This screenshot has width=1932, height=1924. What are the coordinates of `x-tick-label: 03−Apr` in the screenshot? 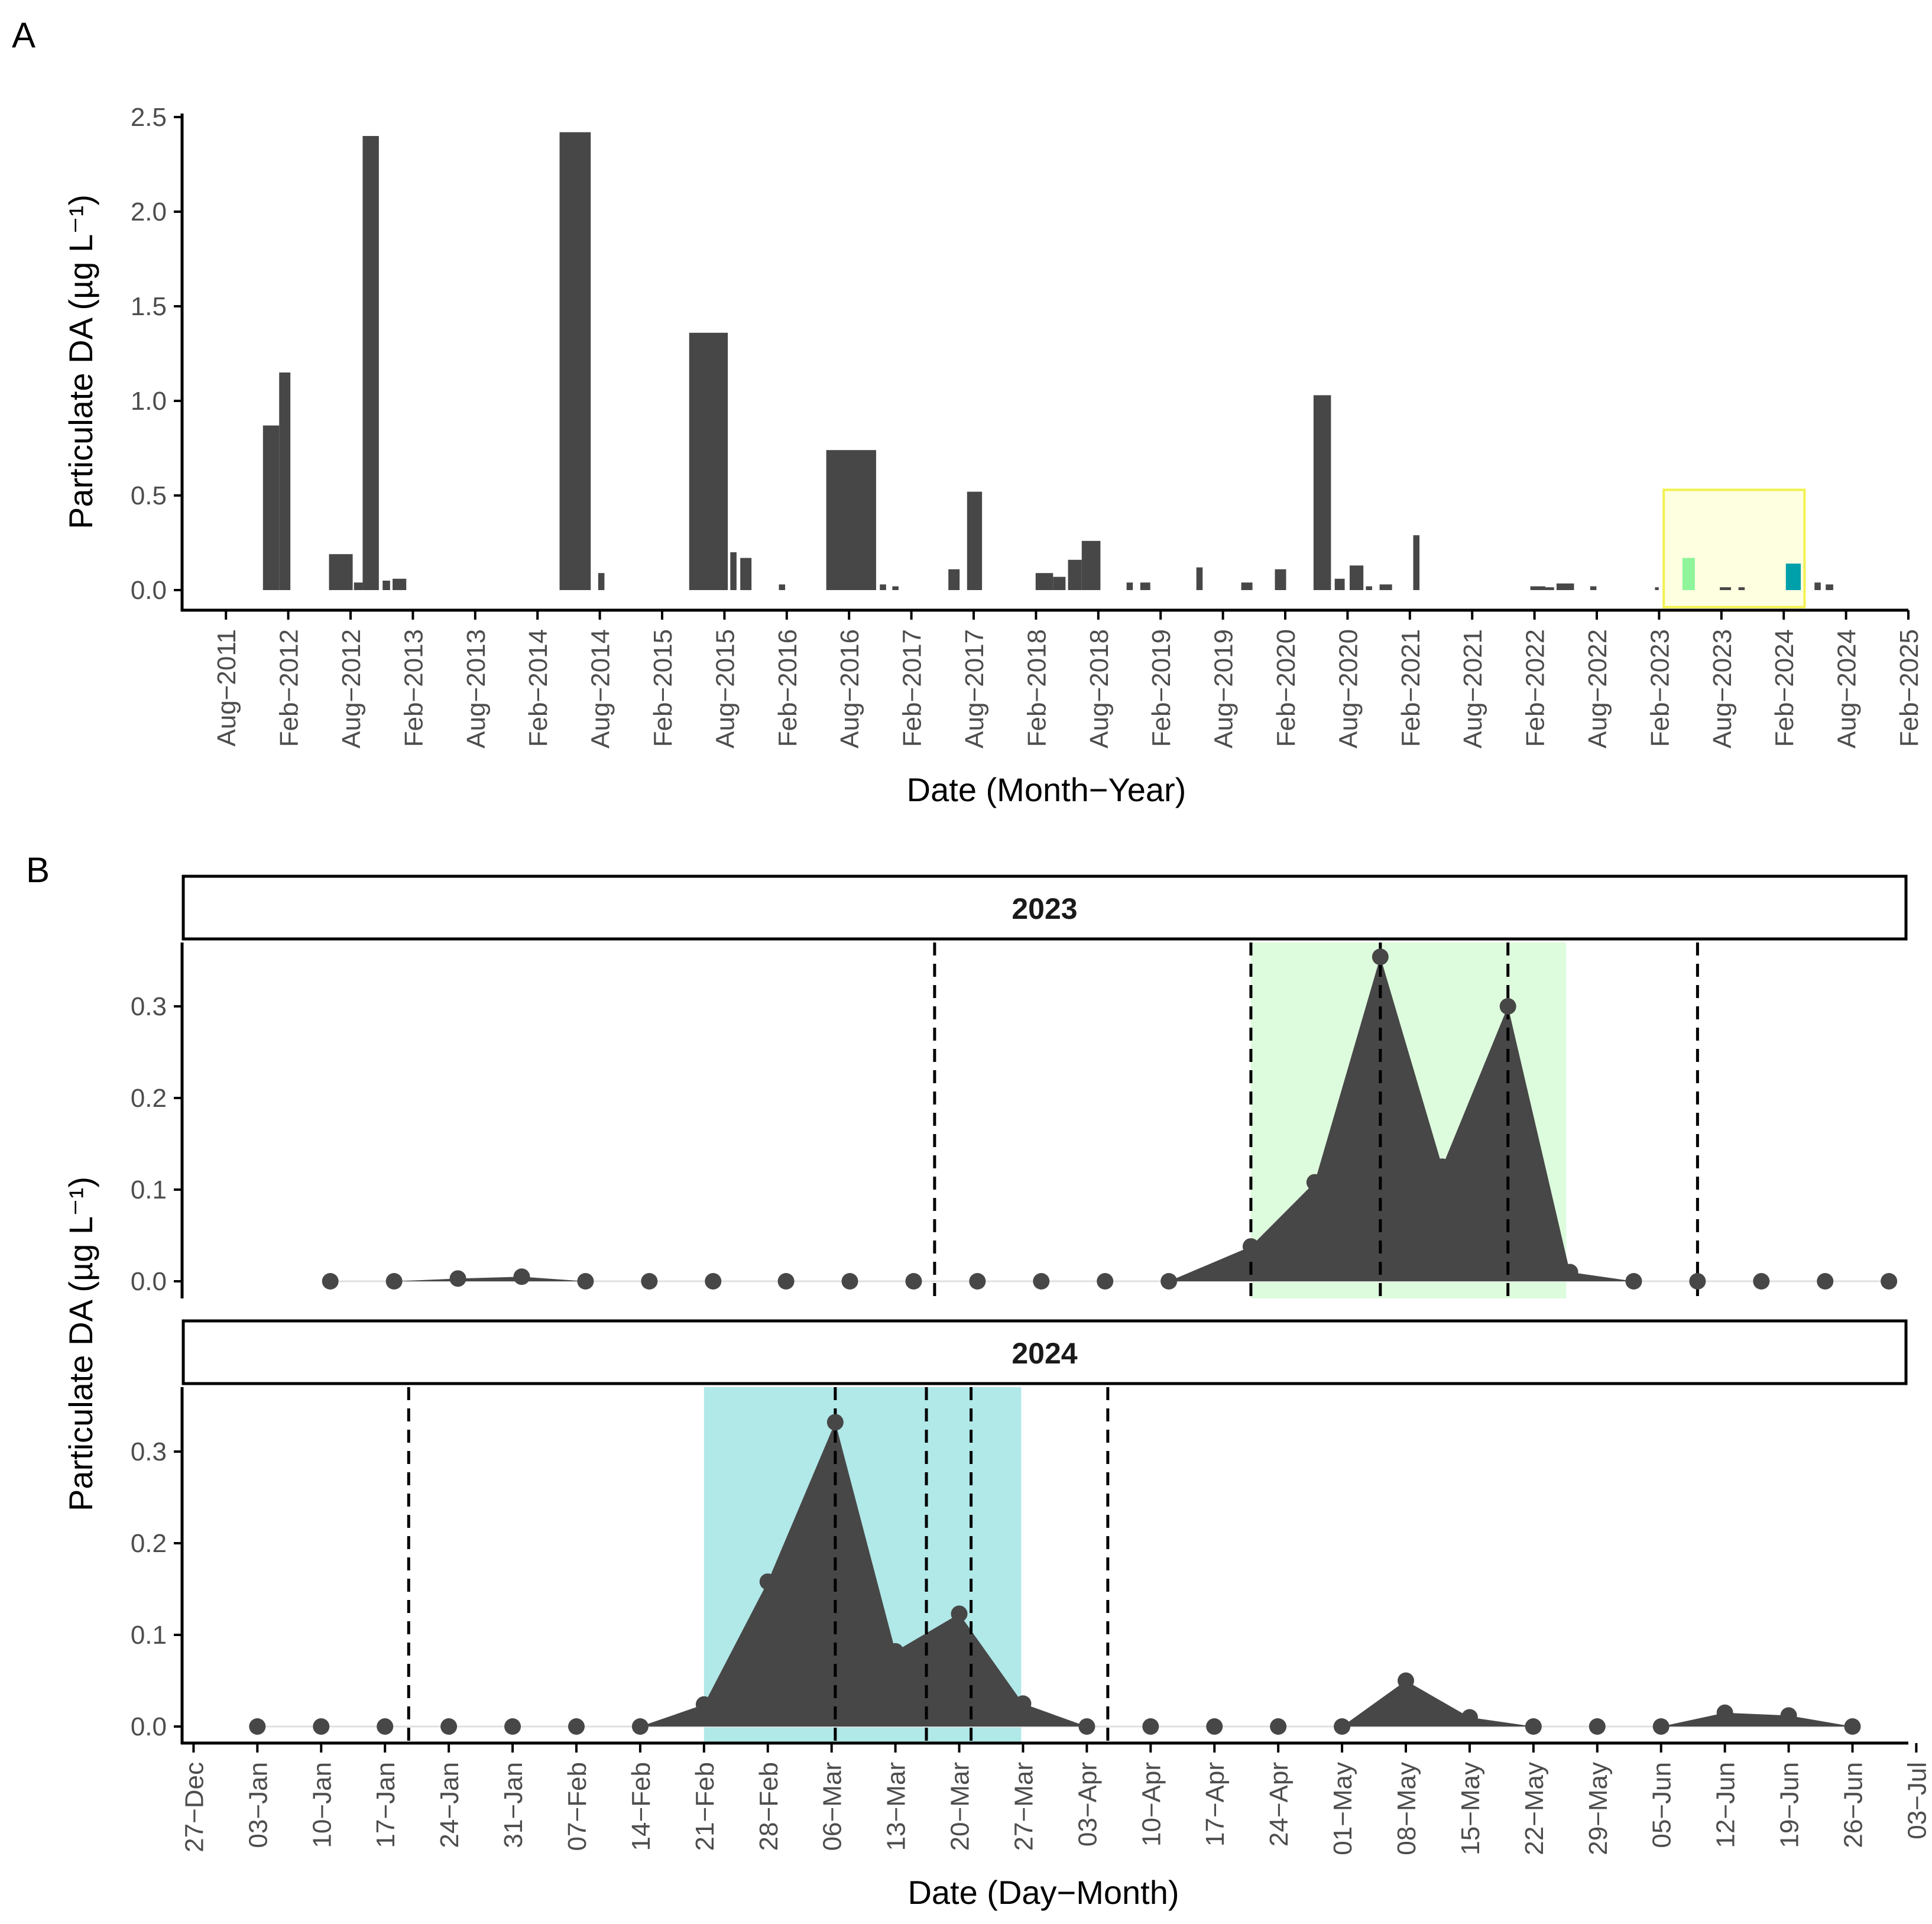 It's located at (1087, 1805).